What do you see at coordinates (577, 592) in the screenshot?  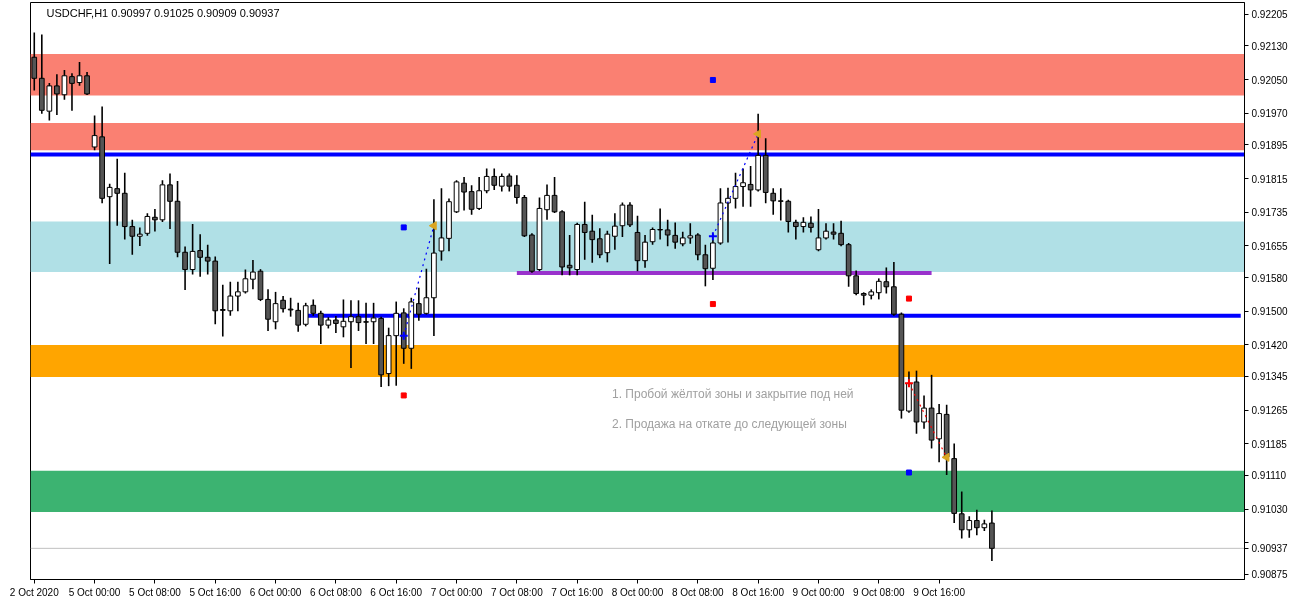 I see `x-tick-label: 7 Oct 16:00` at bounding box center [577, 592].